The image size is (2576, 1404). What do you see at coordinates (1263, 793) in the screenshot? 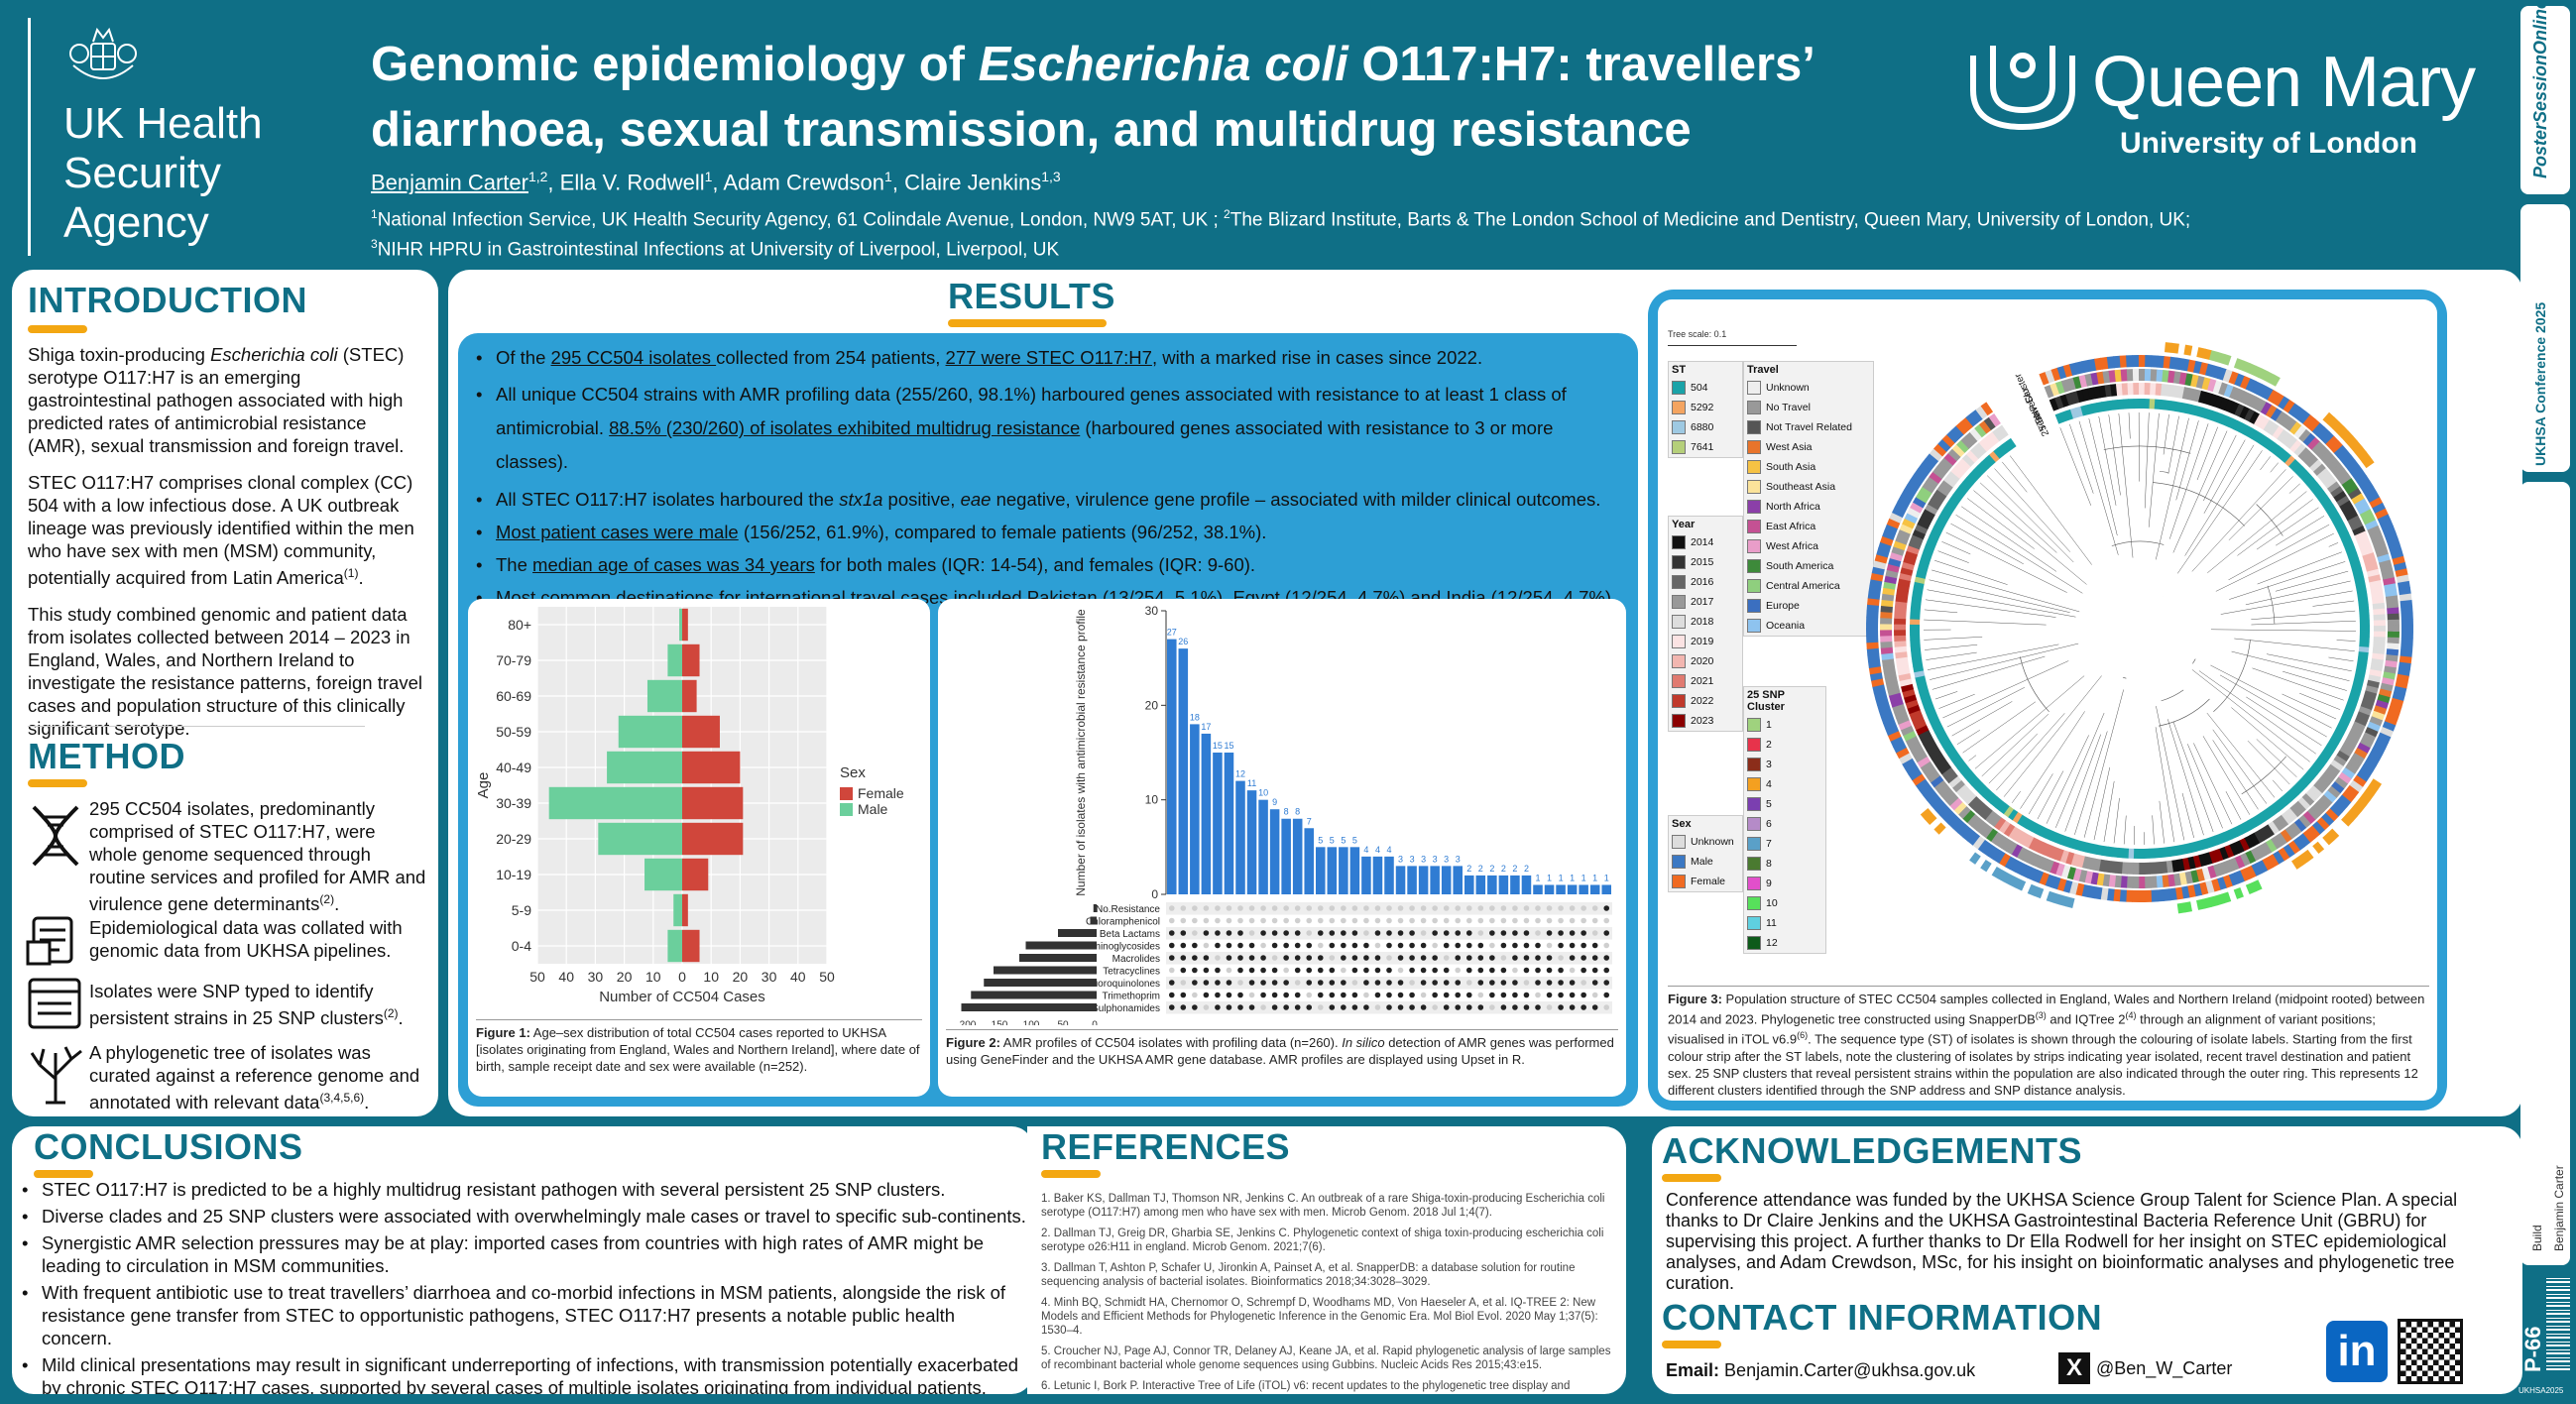
I see `data-label: 10` at bounding box center [1263, 793].